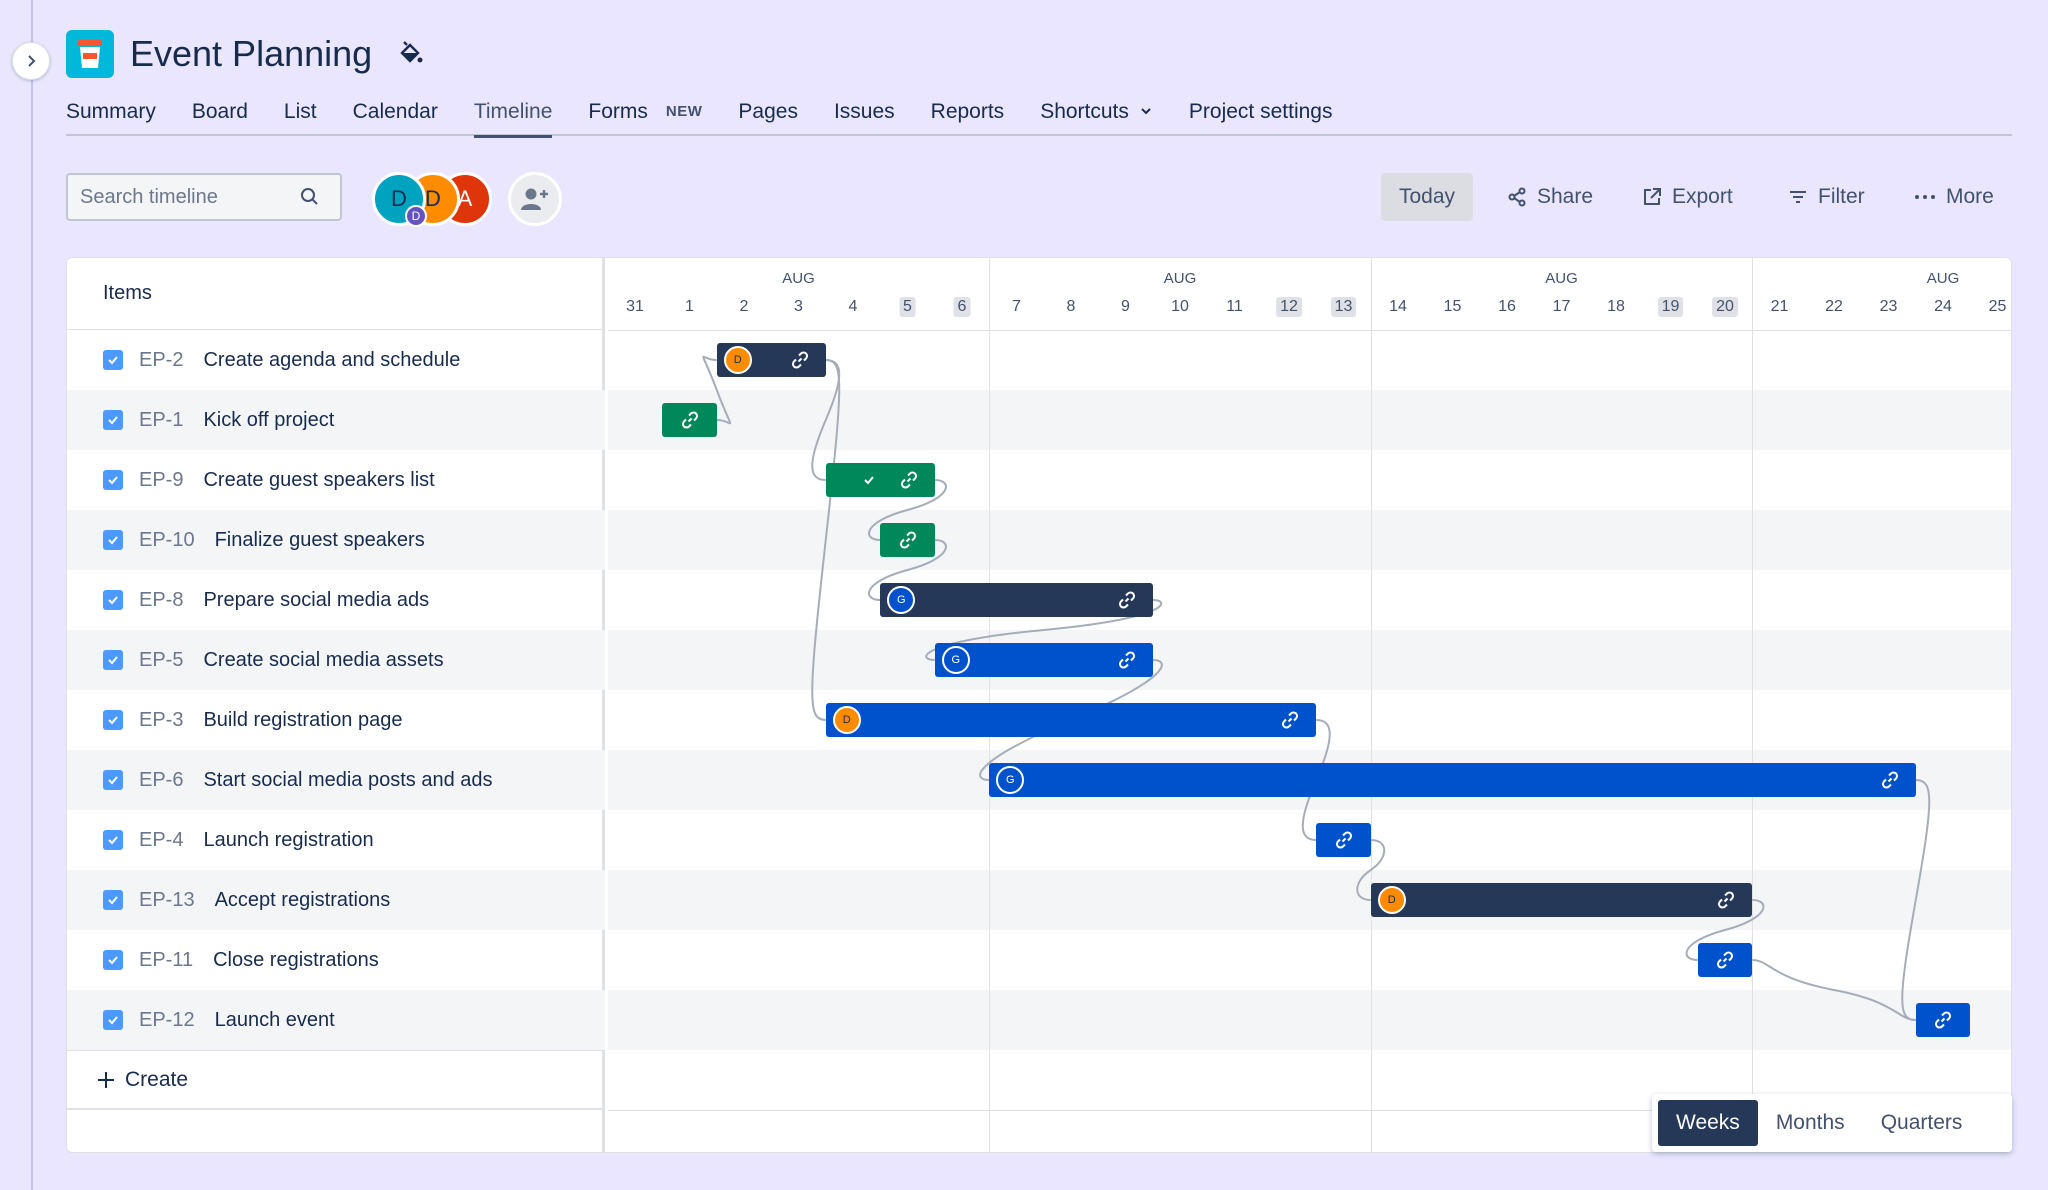 The image size is (2048, 1190). Describe the element at coordinates (1753, 705) in the screenshot. I see `week-divider` at that location.